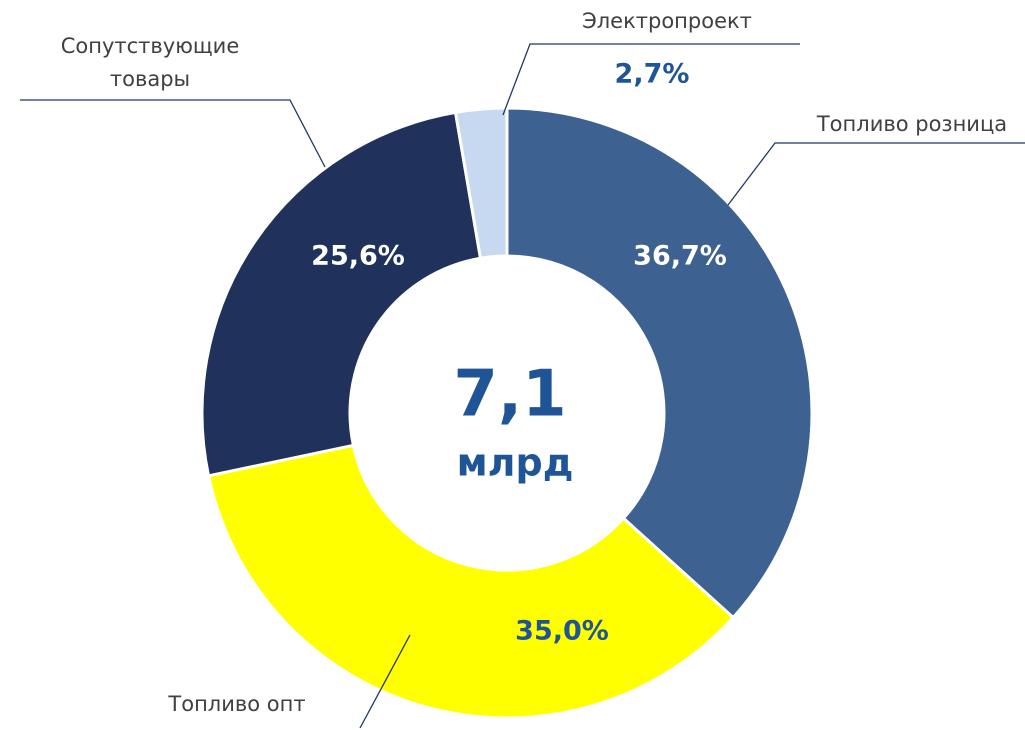 The height and width of the screenshot is (730, 1025). Describe the element at coordinates (562, 631) in the screenshot. I see `value-label: 35,0%` at that location.